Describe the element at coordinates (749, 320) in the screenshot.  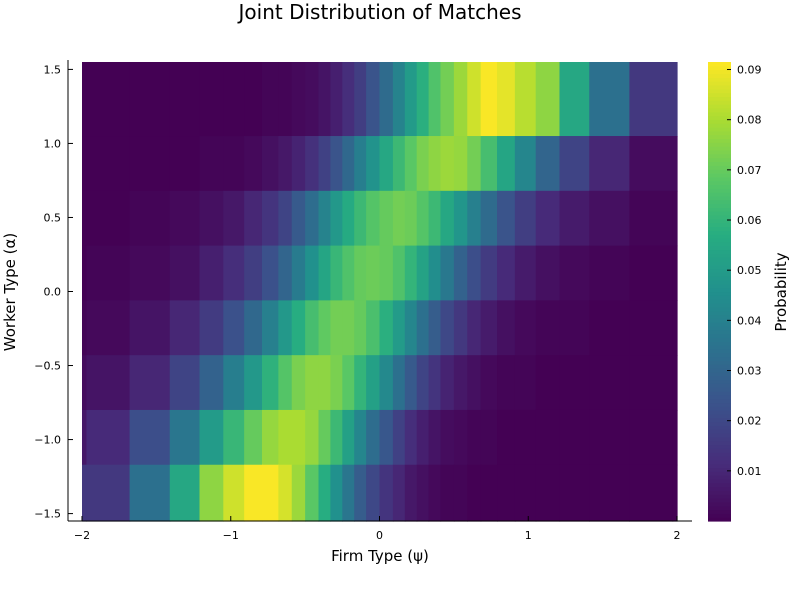
I see `colorbar-tick-label: 0.04` at that location.